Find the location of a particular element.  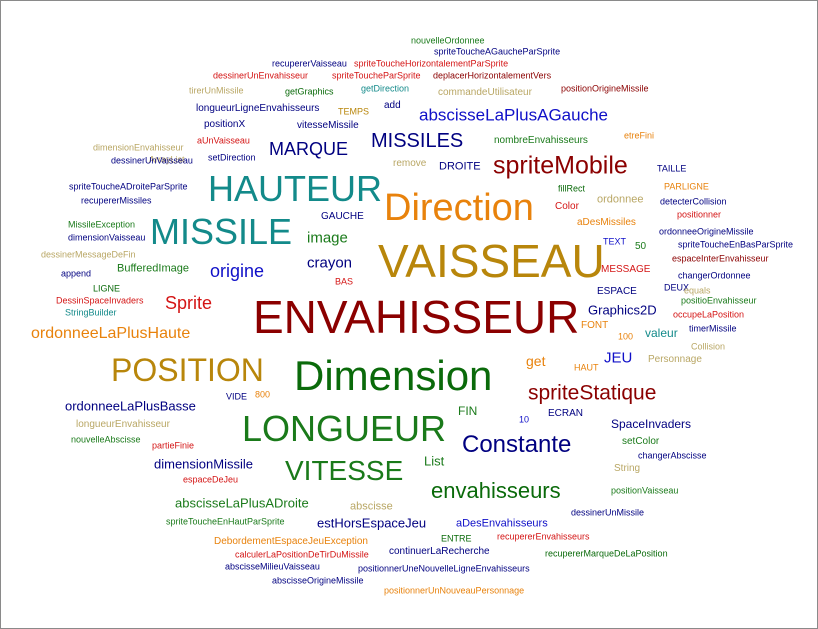

word: MISSILE is located at coordinates (221, 231).